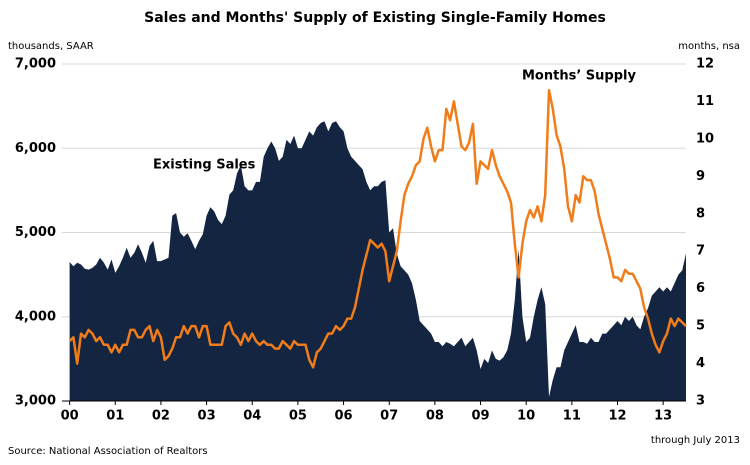 The height and width of the screenshot is (465, 750). I want to click on x-tick-label: 02, so click(161, 416).